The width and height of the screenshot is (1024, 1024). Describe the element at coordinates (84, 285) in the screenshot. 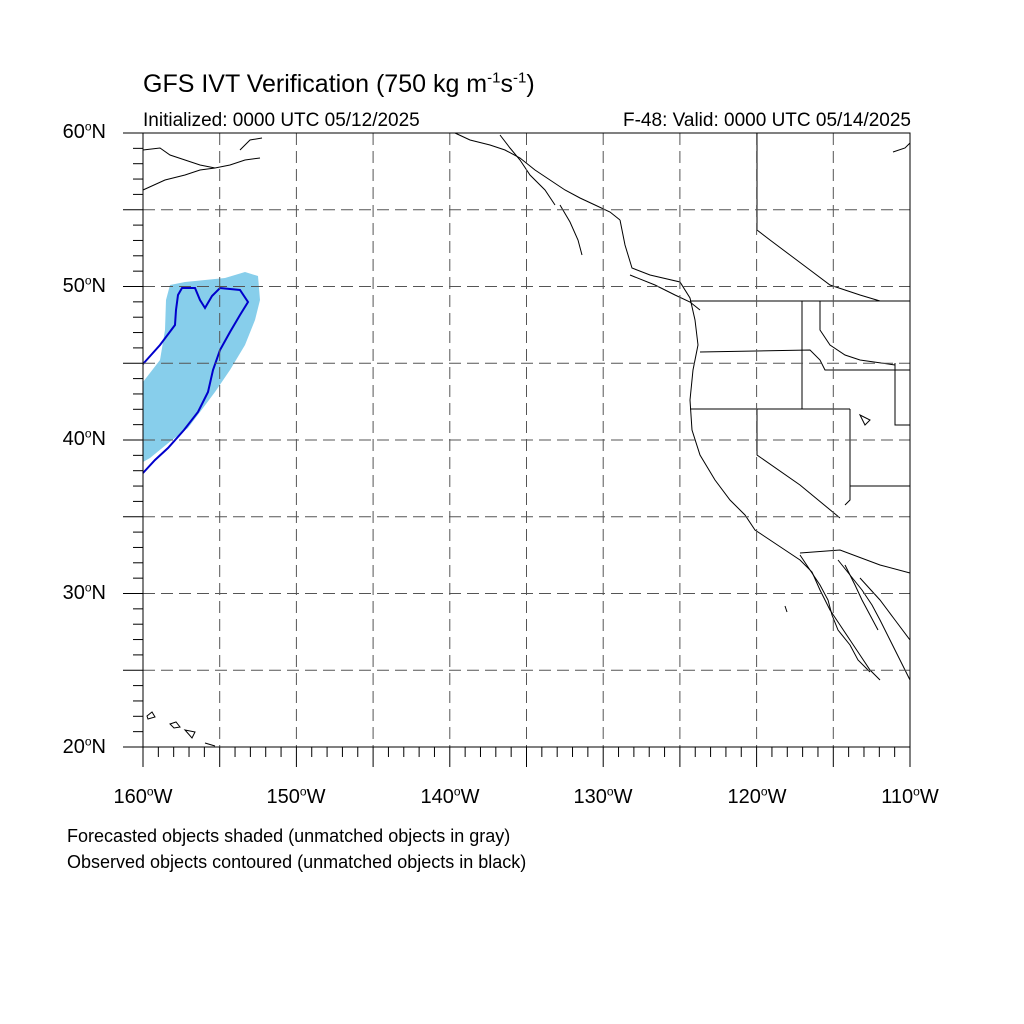

I see `lat-label-50: 50oN` at that location.